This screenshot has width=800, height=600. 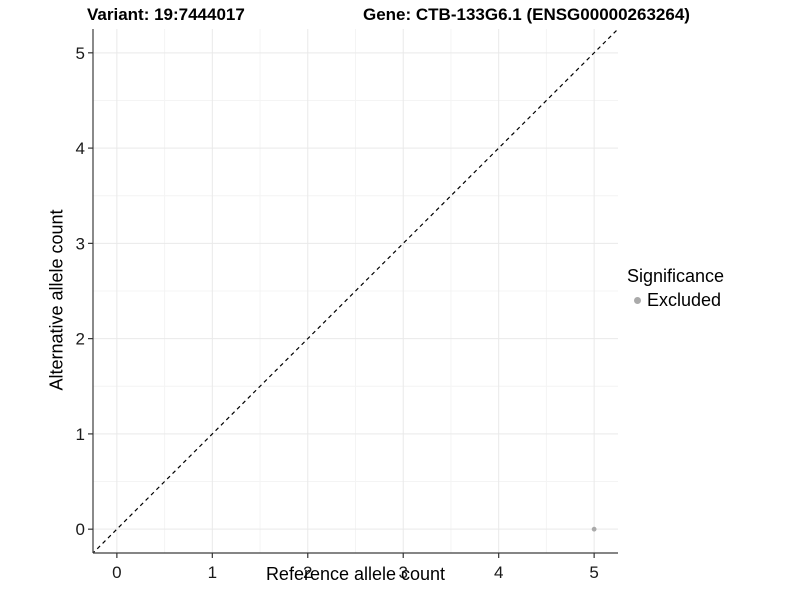 I want to click on gene-title: Gene: CTB-133G6.1 (ENSG00000263264), so click(x=526, y=14).